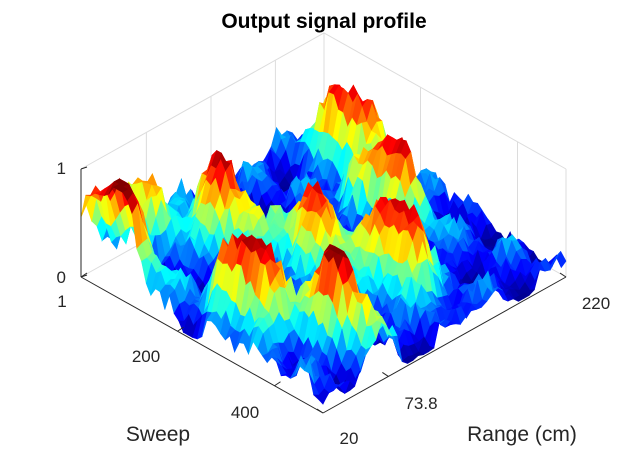  What do you see at coordinates (349, 438) in the screenshot?
I see `x-tick-label-20: 20` at bounding box center [349, 438].